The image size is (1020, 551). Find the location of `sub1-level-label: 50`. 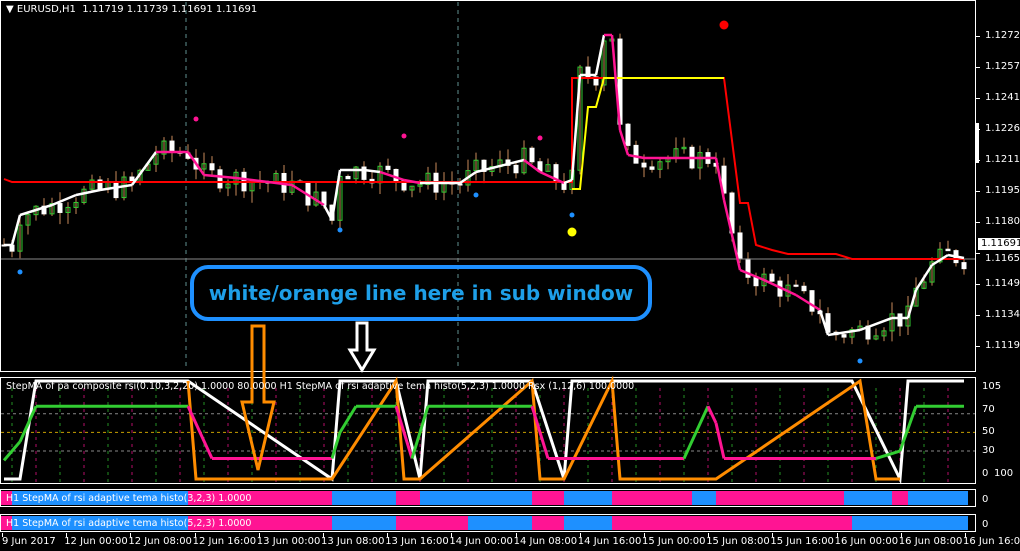

sub1-level-label: 50 is located at coordinates (988, 431).